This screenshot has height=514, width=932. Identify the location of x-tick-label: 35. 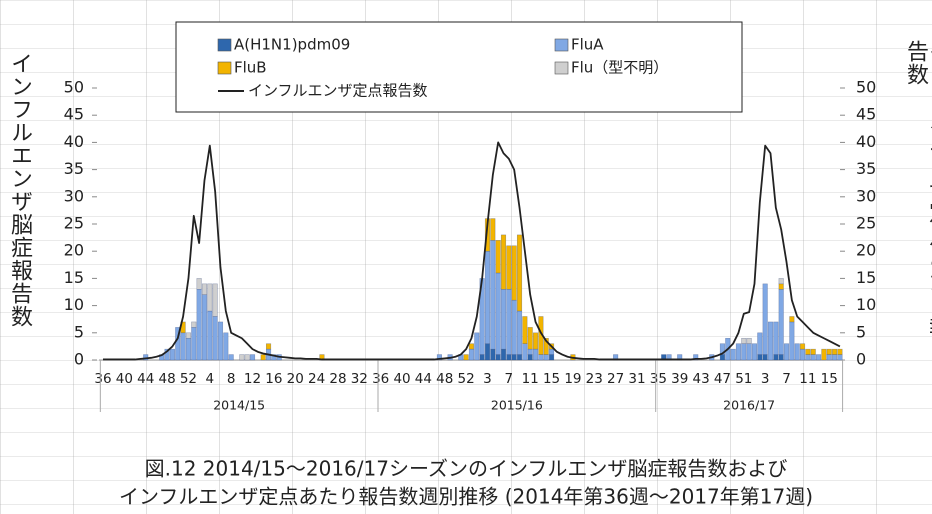
(658, 379).